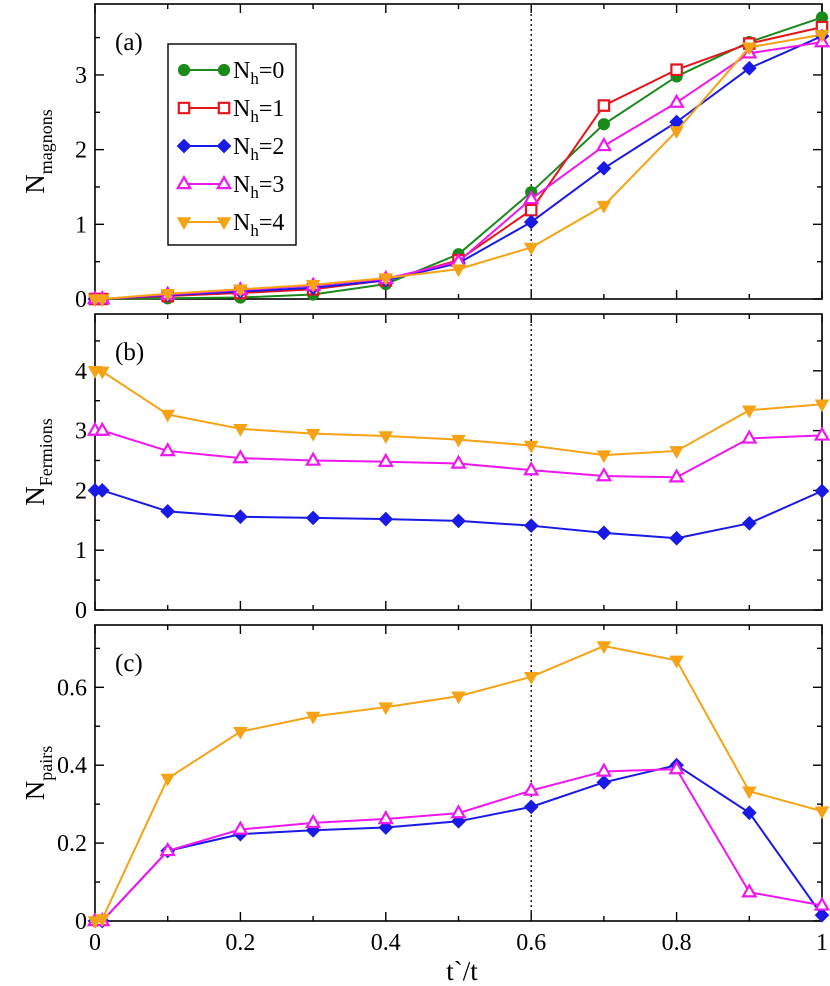 Image resolution: width=830 pixels, height=986 pixels. I want to click on y-tick-label: 1, so click(81, 551).